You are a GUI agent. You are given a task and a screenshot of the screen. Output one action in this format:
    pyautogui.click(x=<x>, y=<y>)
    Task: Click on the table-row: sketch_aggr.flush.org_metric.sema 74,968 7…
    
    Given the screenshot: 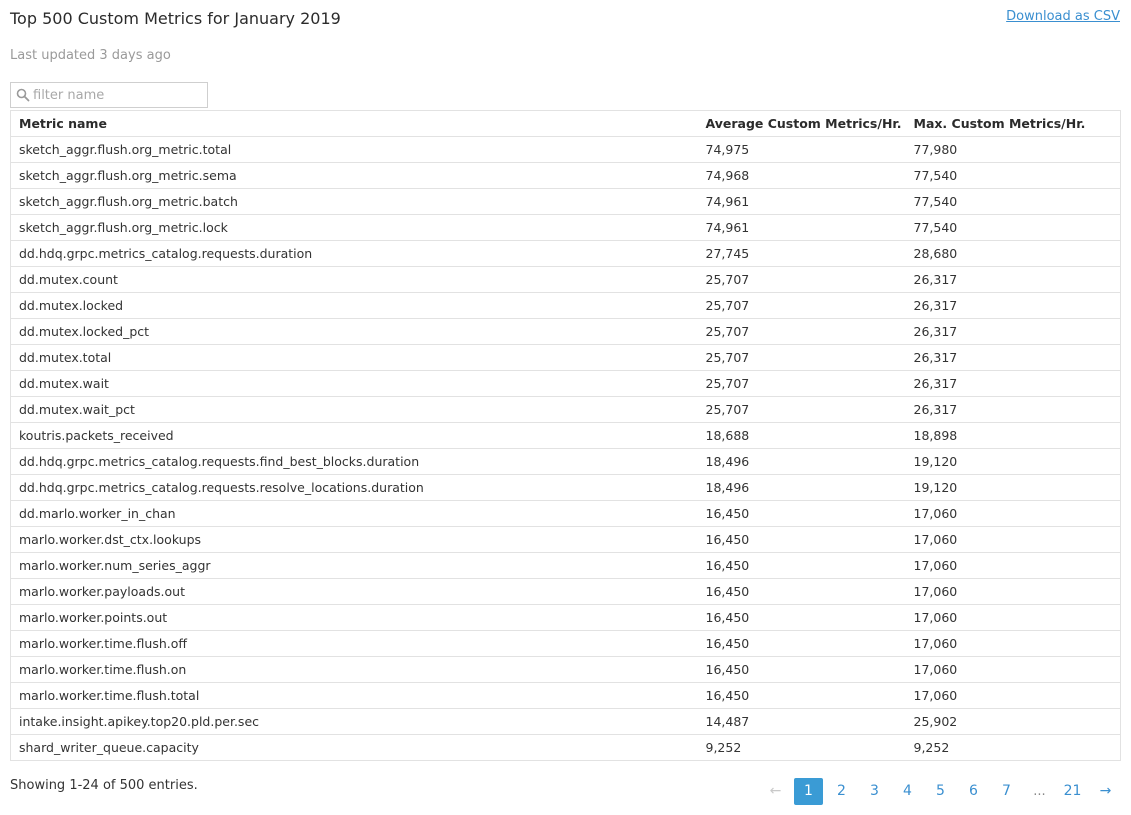 What is the action you would take?
    pyautogui.click(x=565, y=175)
    